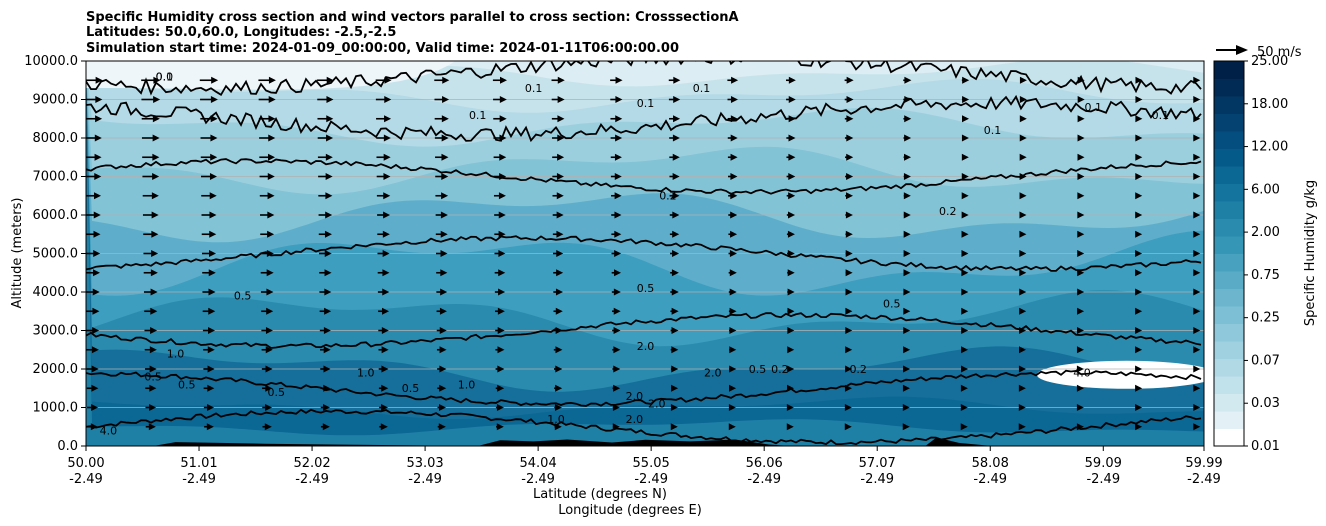  I want to click on x-tick-label-lat: 56.06, so click(764, 463).